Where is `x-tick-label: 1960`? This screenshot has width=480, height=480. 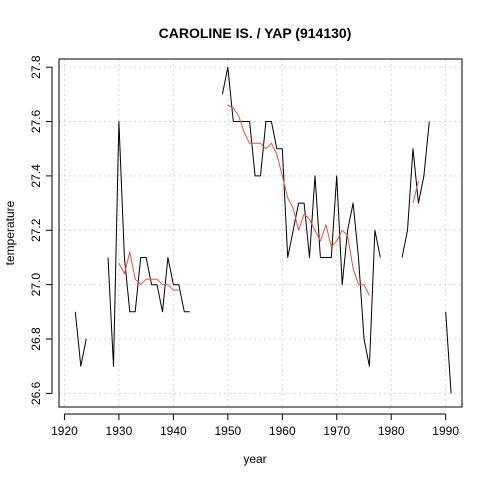
x-tick-label: 1960 is located at coordinates (282, 431).